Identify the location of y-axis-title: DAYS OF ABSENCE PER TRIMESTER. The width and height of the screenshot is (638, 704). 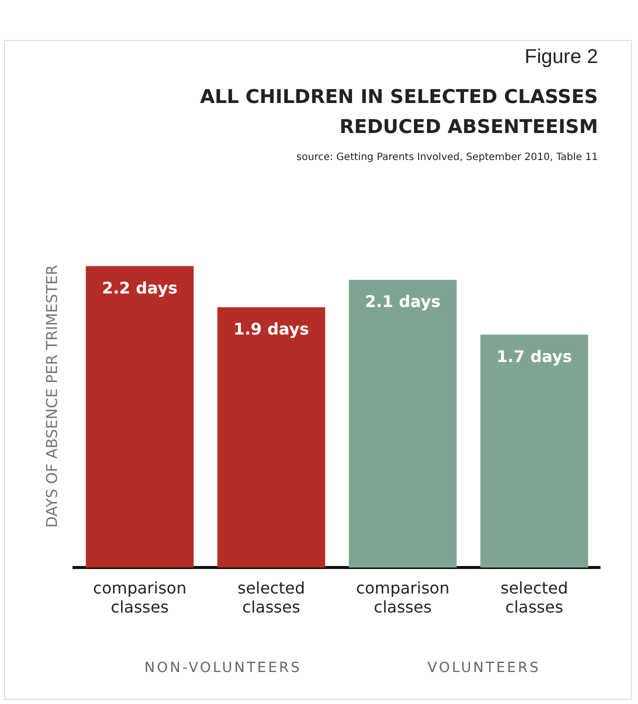
(51, 396).